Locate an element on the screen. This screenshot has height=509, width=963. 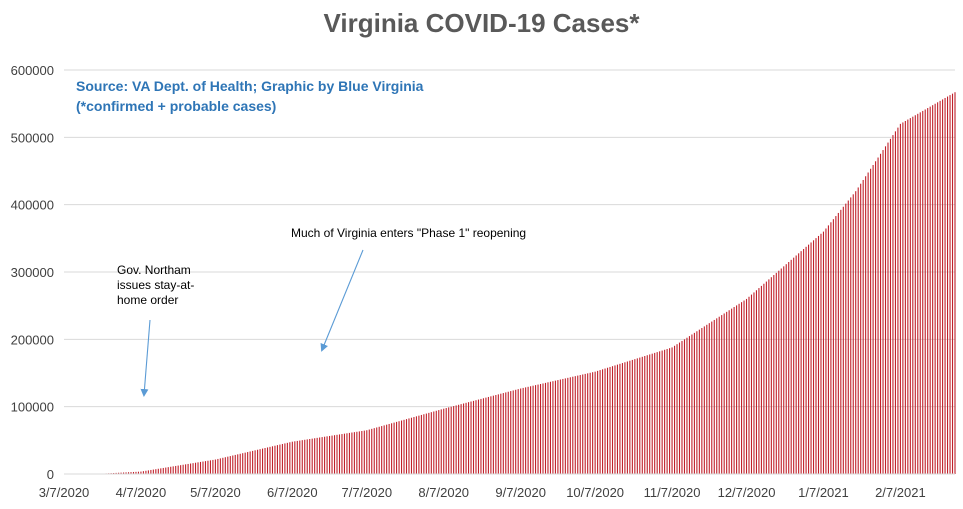
x-tick-label: 3/7/2020 is located at coordinates (64, 492).